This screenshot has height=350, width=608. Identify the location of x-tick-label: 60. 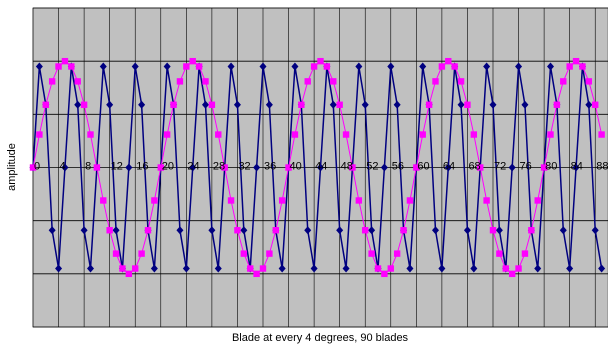
(423, 166).